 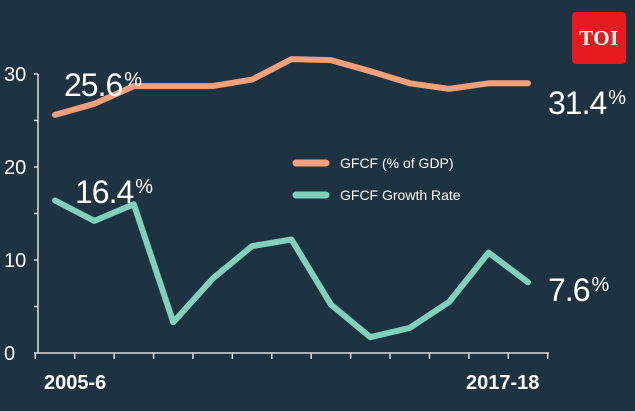 I want to click on logo-text: TOI, so click(x=599, y=37).